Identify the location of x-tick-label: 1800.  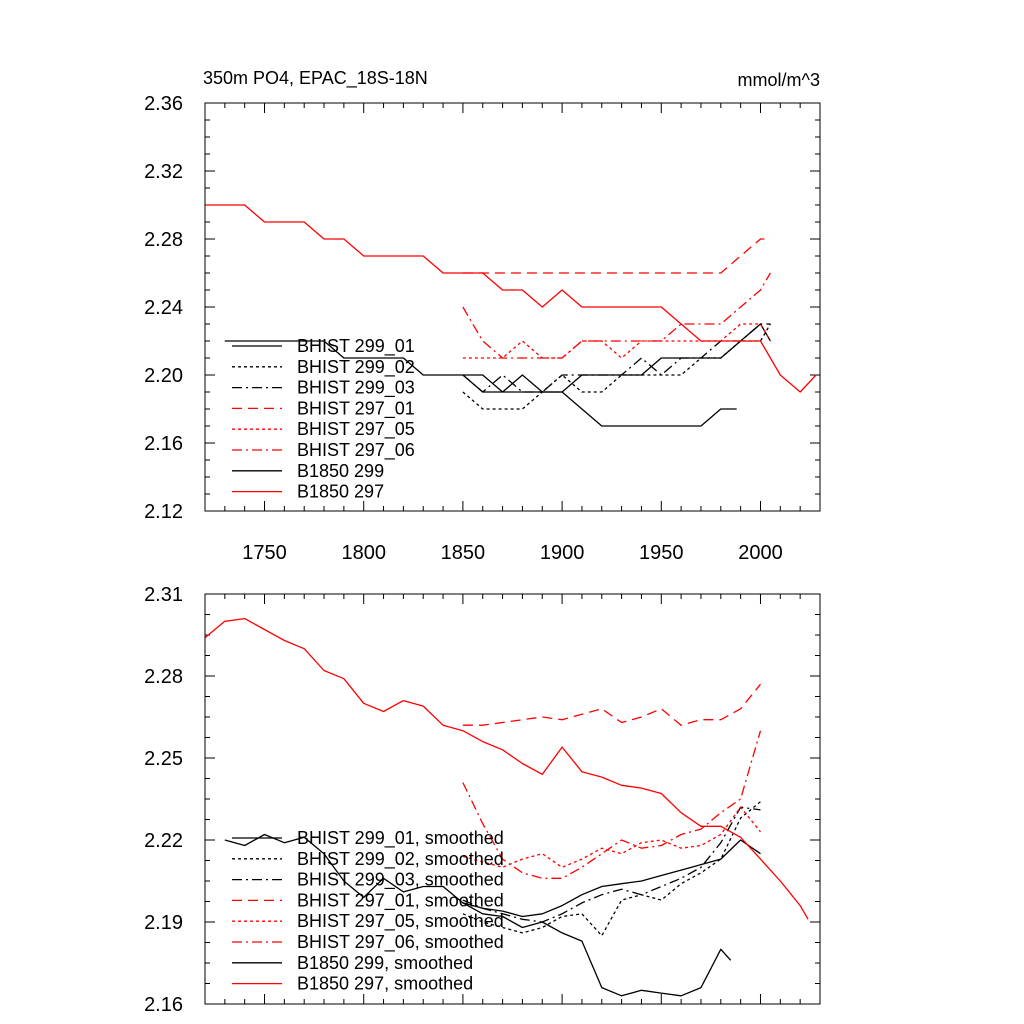
(363, 553).